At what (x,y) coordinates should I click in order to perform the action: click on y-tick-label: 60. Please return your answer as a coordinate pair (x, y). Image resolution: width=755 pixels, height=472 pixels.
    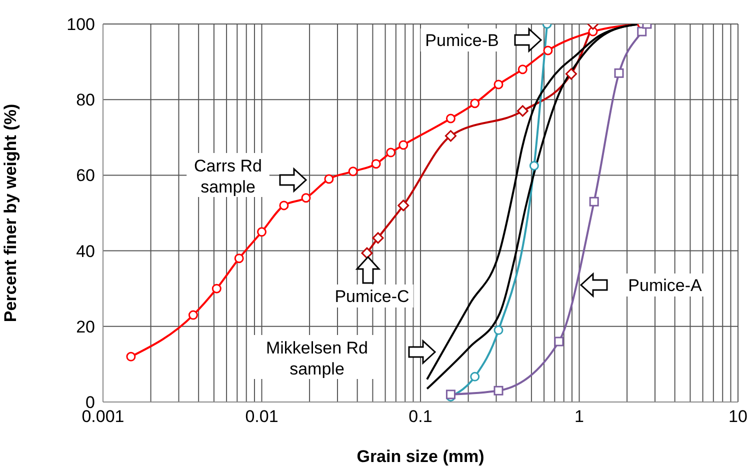
    Looking at the image, I should click on (85, 176).